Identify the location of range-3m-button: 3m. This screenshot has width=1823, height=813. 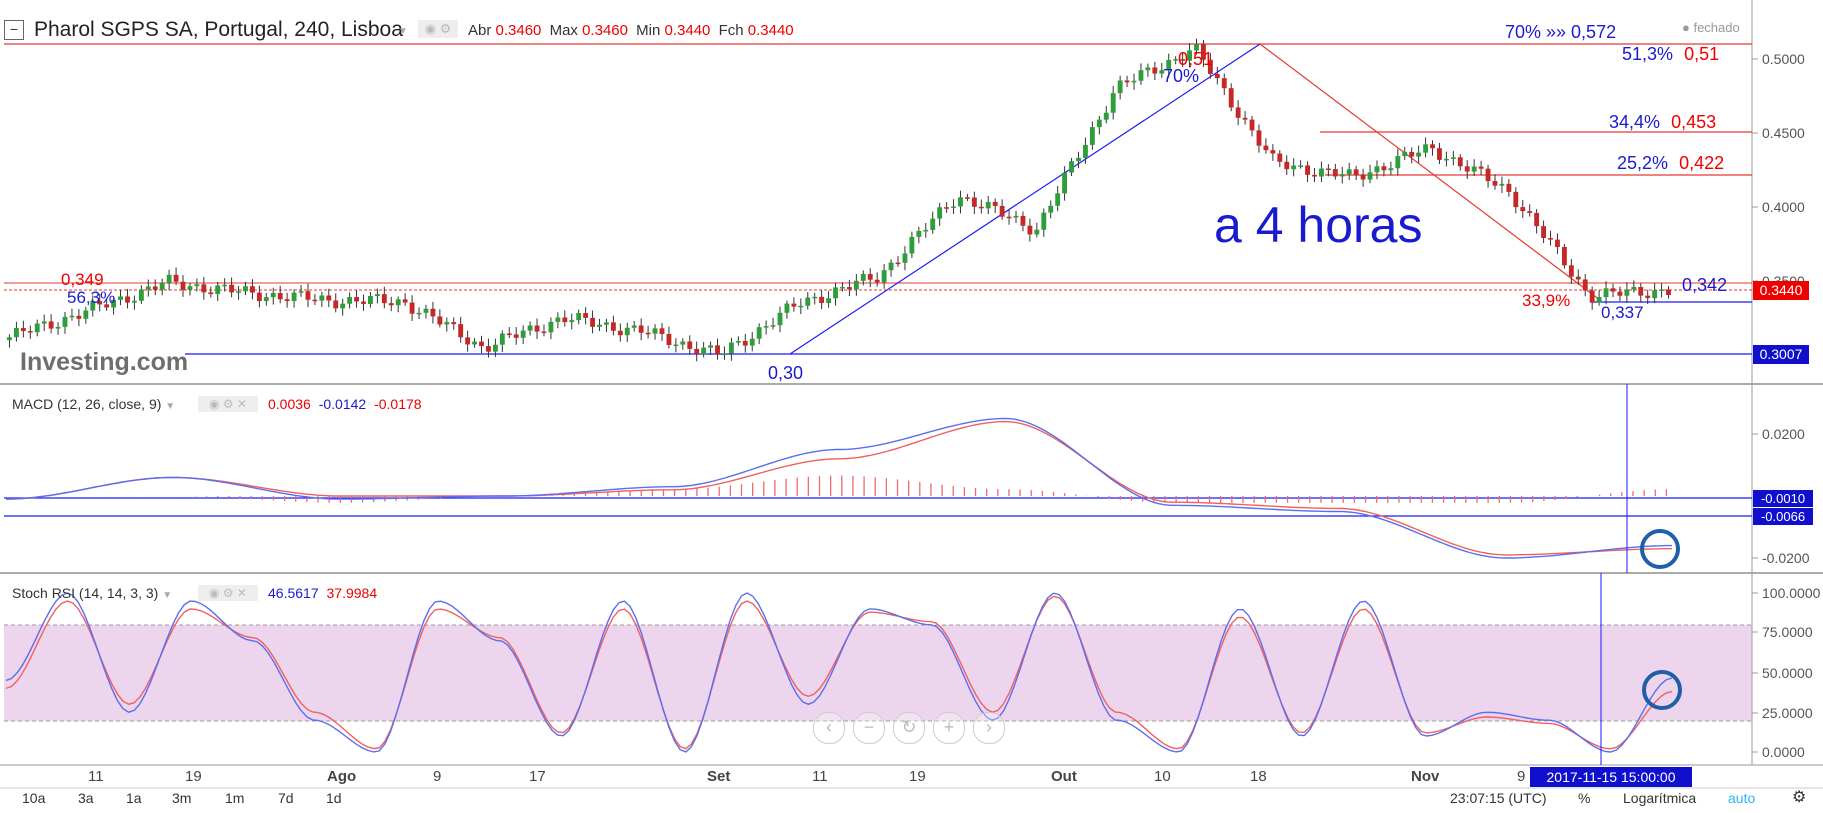
(182, 798).